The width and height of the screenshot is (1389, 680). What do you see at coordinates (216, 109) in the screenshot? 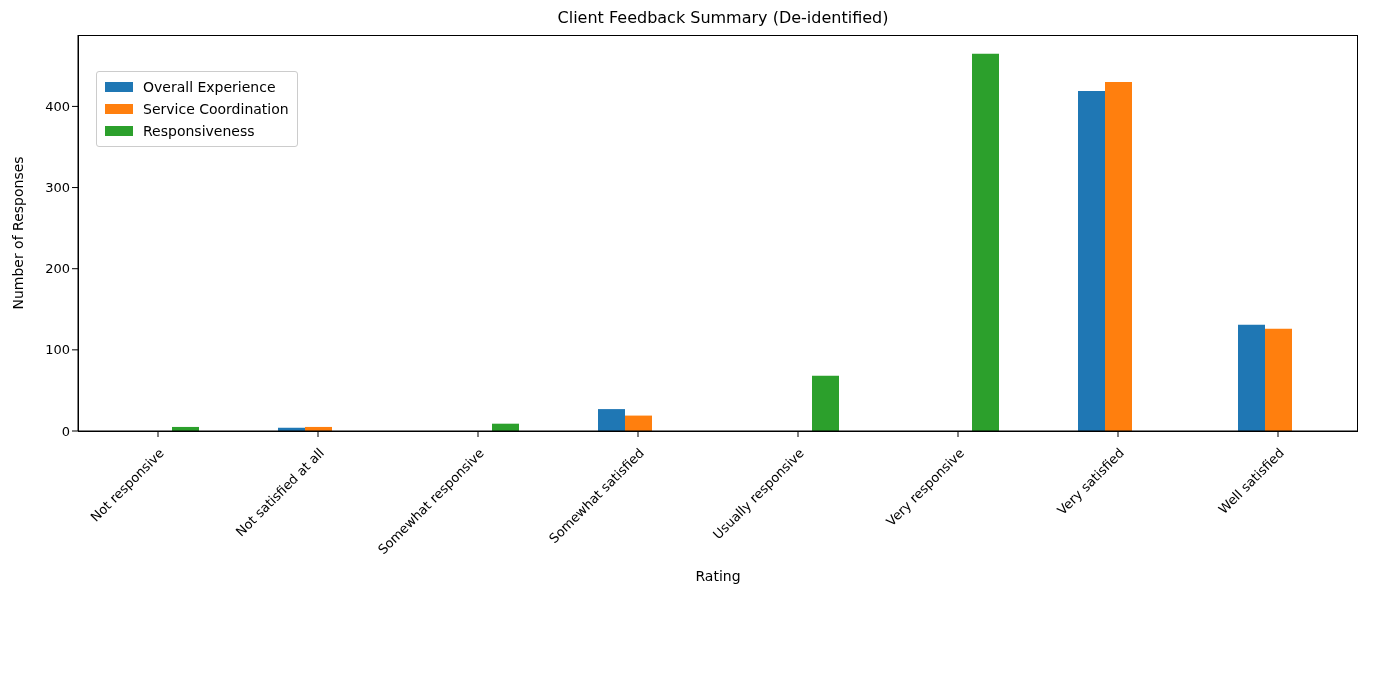
I see `legend-label: Service Coordination` at bounding box center [216, 109].